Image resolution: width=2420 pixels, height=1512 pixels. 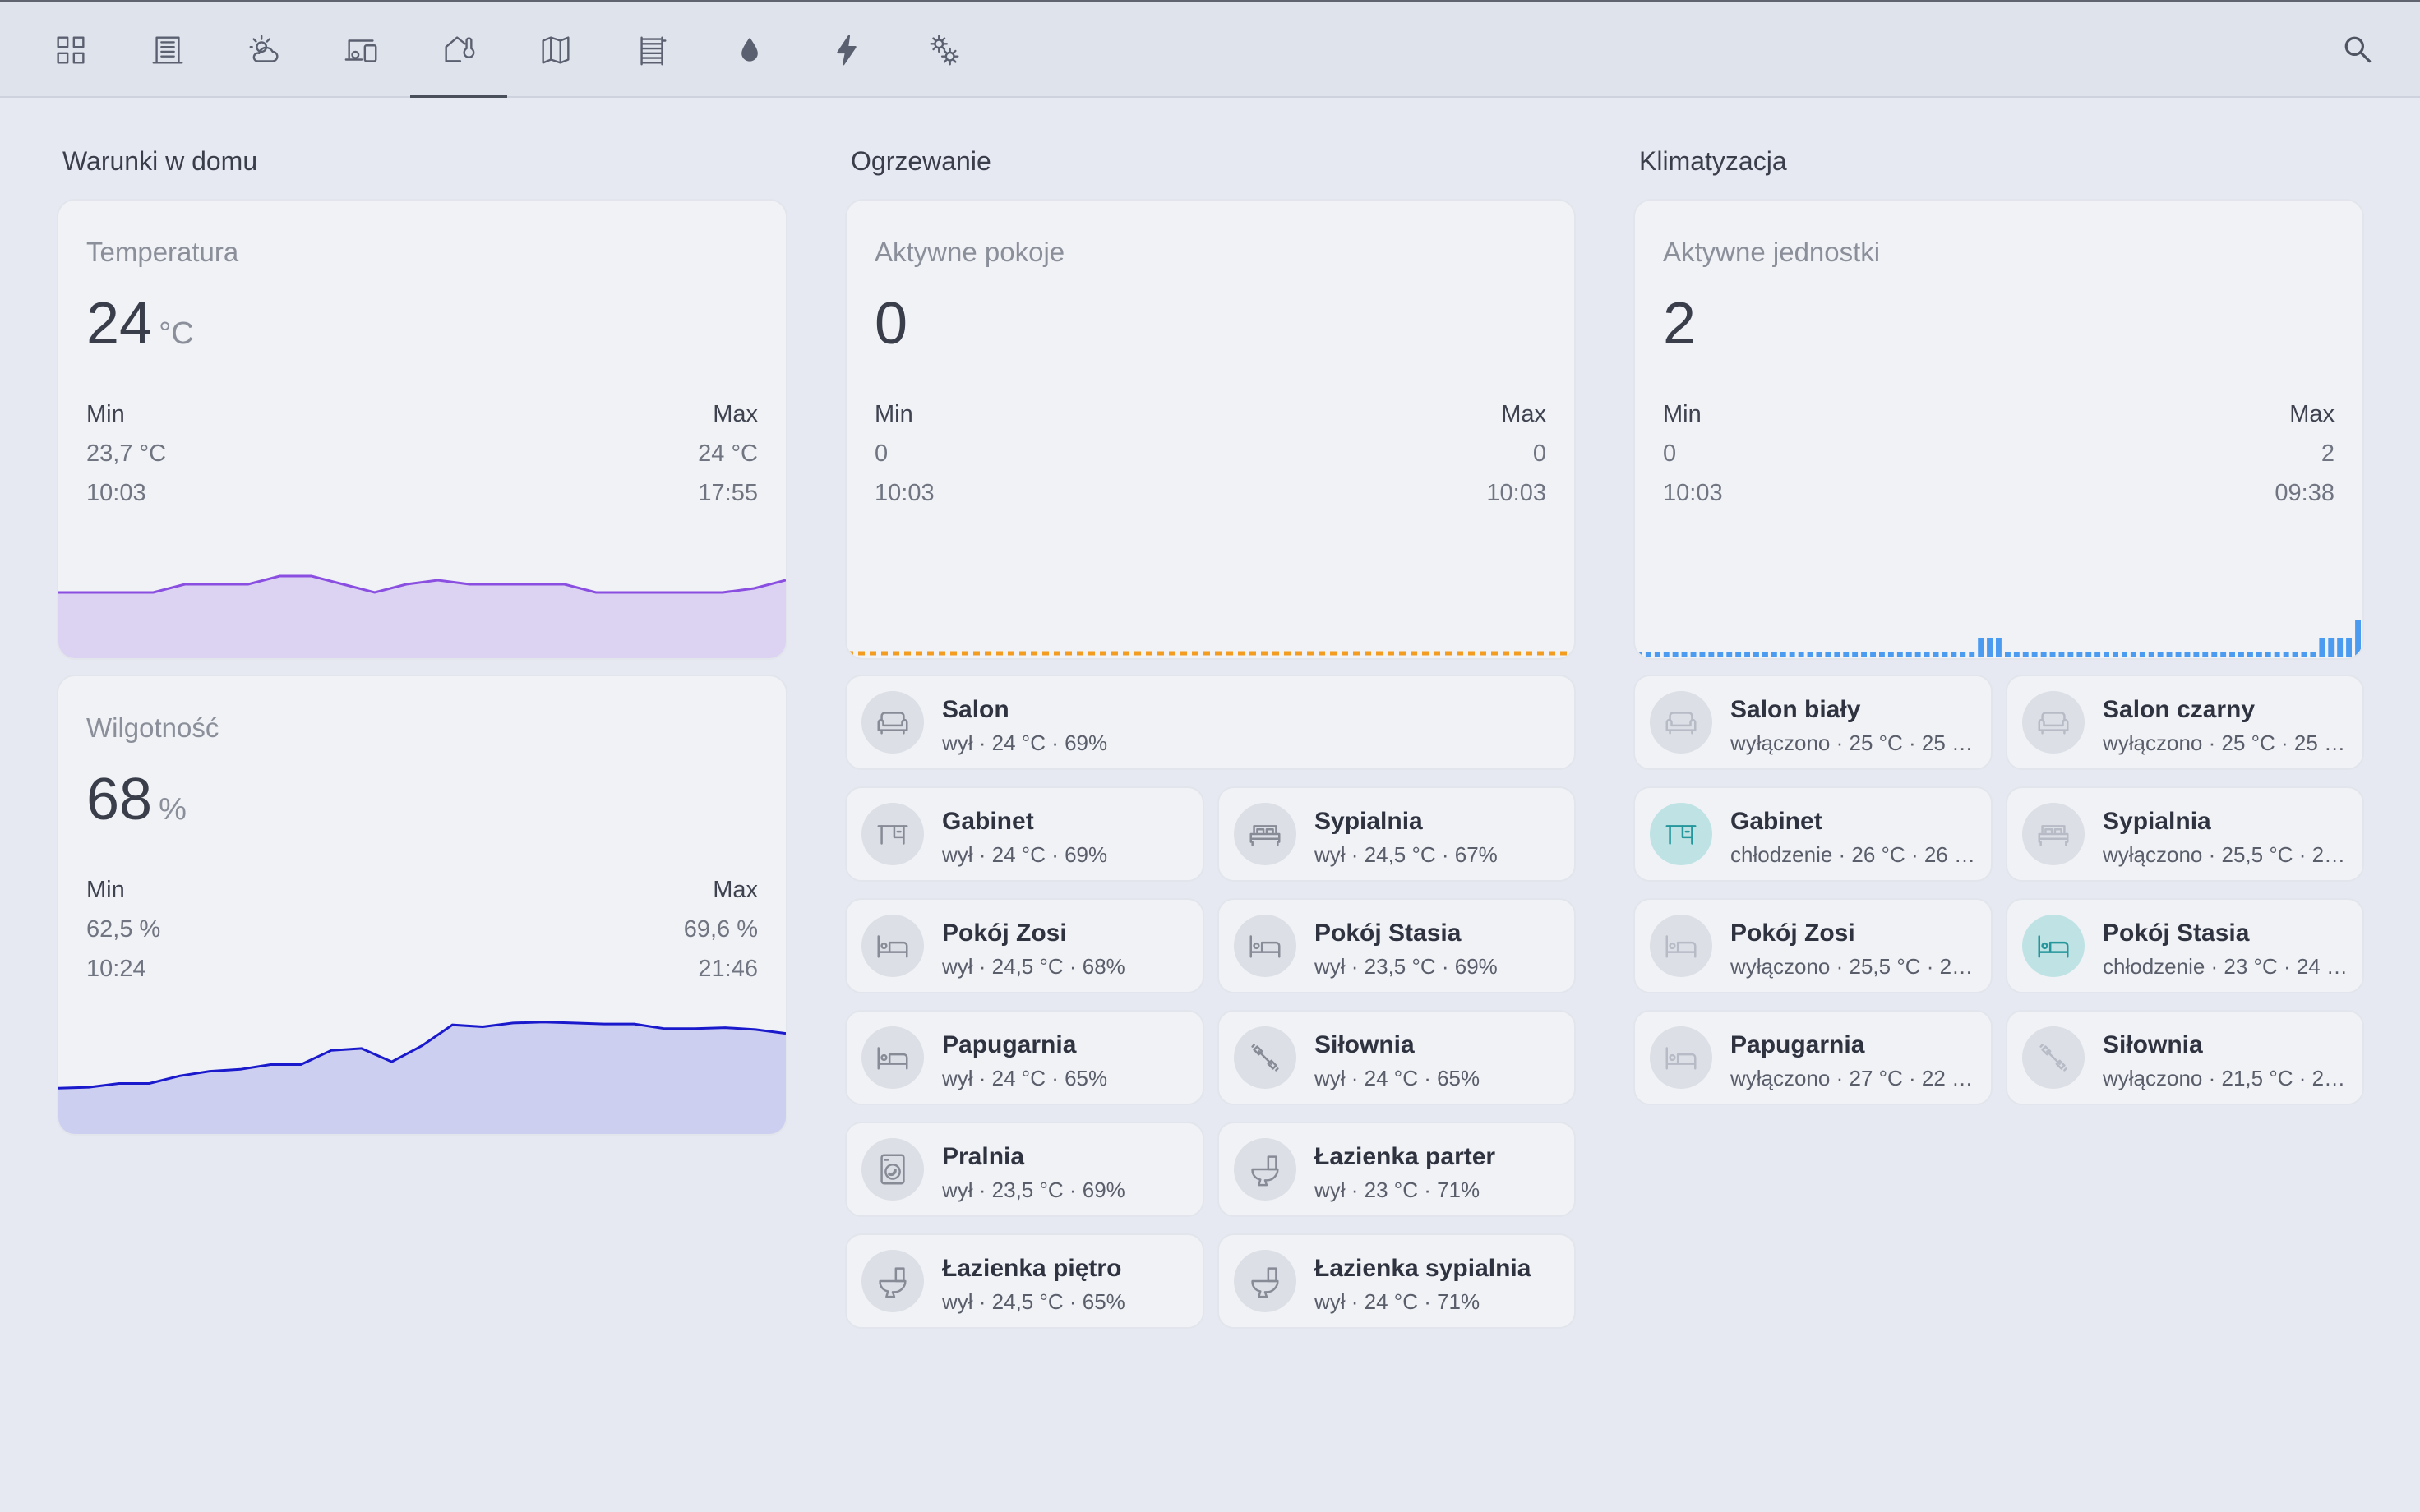 What do you see at coordinates (1396, 945) in the screenshot?
I see `heating-room-tile-pokoj-stasia: Pokój Stasia wył · 23,5 °C · 69%` at bounding box center [1396, 945].